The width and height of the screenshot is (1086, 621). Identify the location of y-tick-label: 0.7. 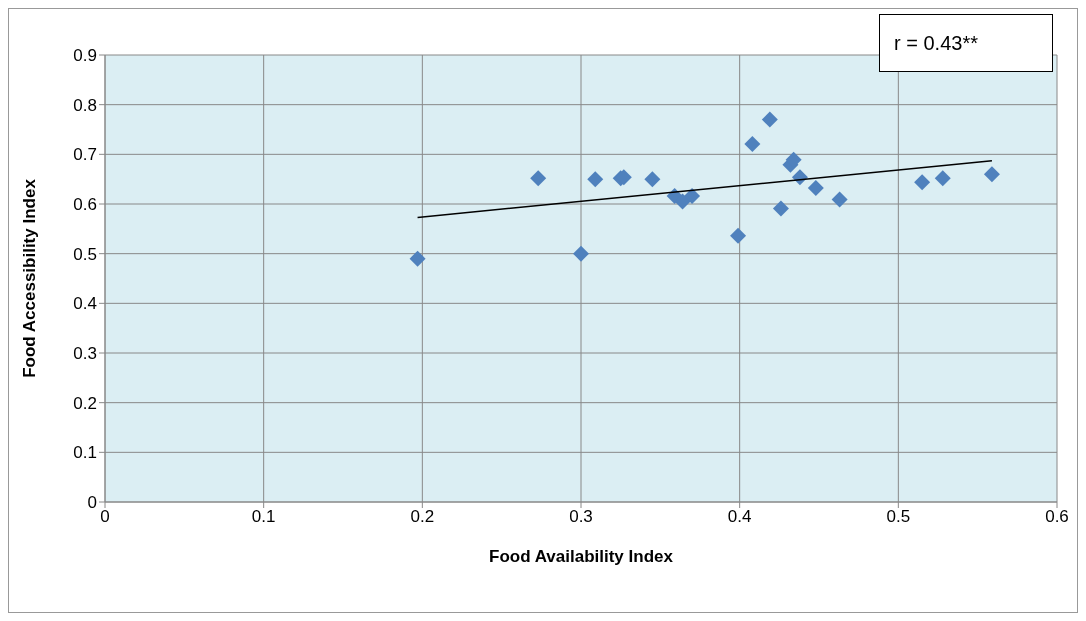
(85, 155).